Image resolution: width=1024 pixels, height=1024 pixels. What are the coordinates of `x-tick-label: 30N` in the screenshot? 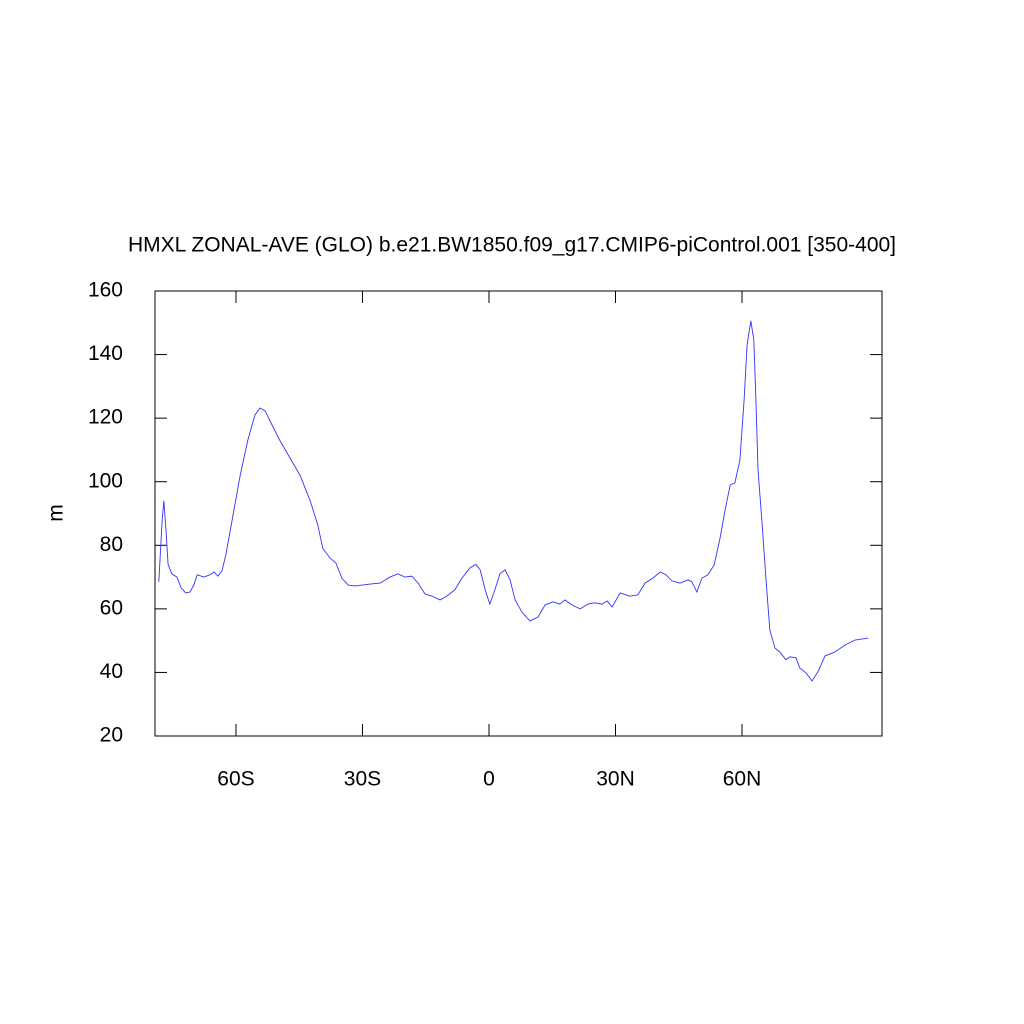 It's located at (615, 779).